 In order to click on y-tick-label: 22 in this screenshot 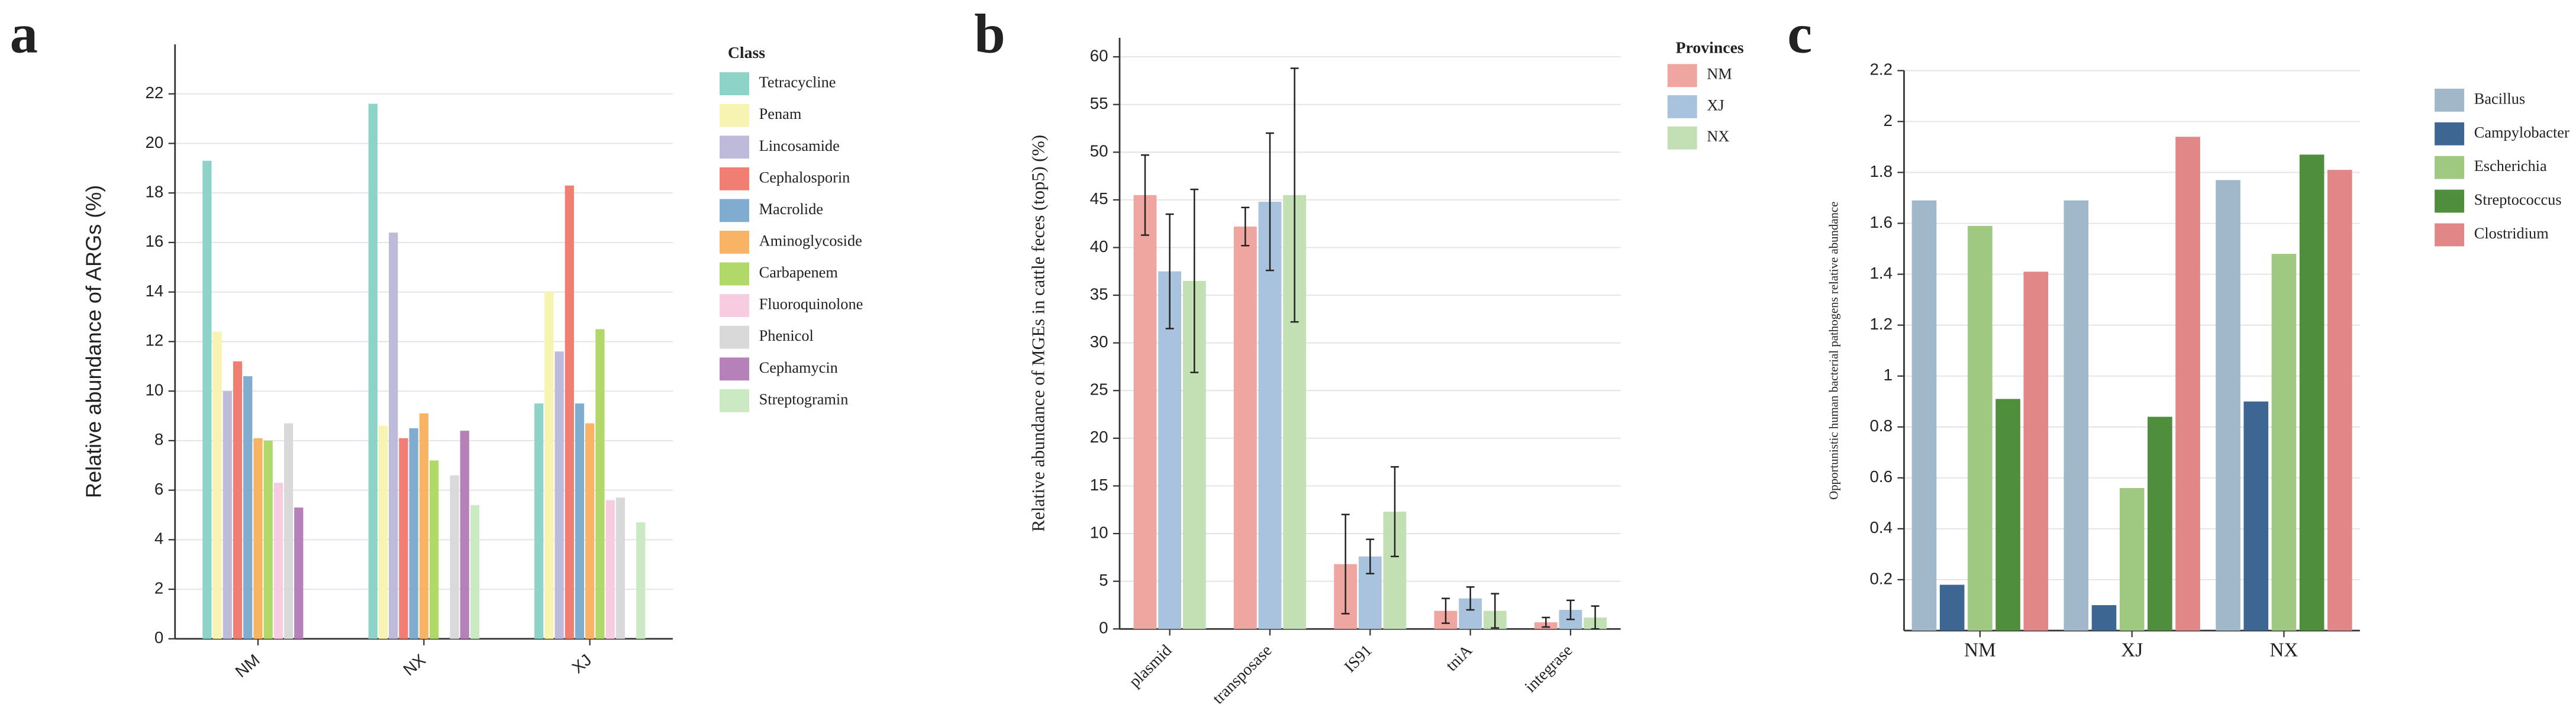, I will do `click(154, 92)`.